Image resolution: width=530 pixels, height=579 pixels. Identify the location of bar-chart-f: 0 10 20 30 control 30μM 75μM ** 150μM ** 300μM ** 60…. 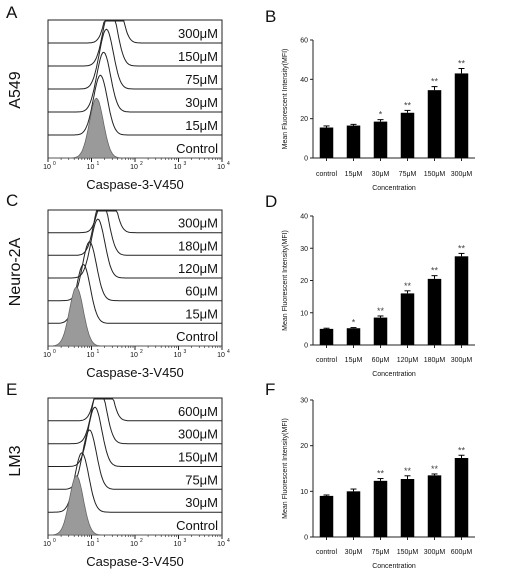
(378, 484).